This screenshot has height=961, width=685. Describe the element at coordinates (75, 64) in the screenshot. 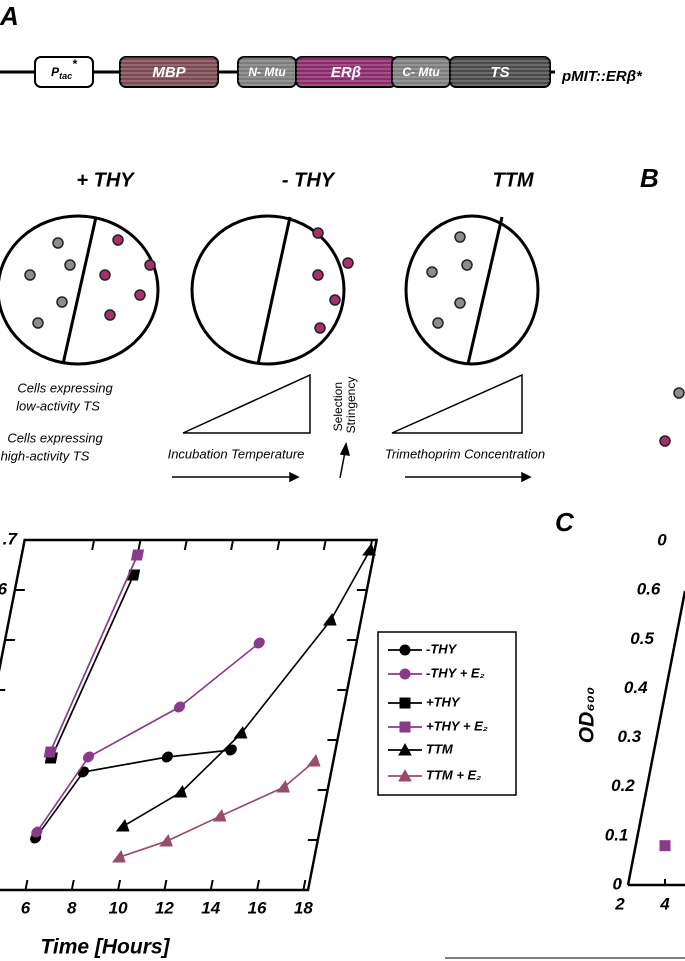

I see `part-sup: *` at that location.